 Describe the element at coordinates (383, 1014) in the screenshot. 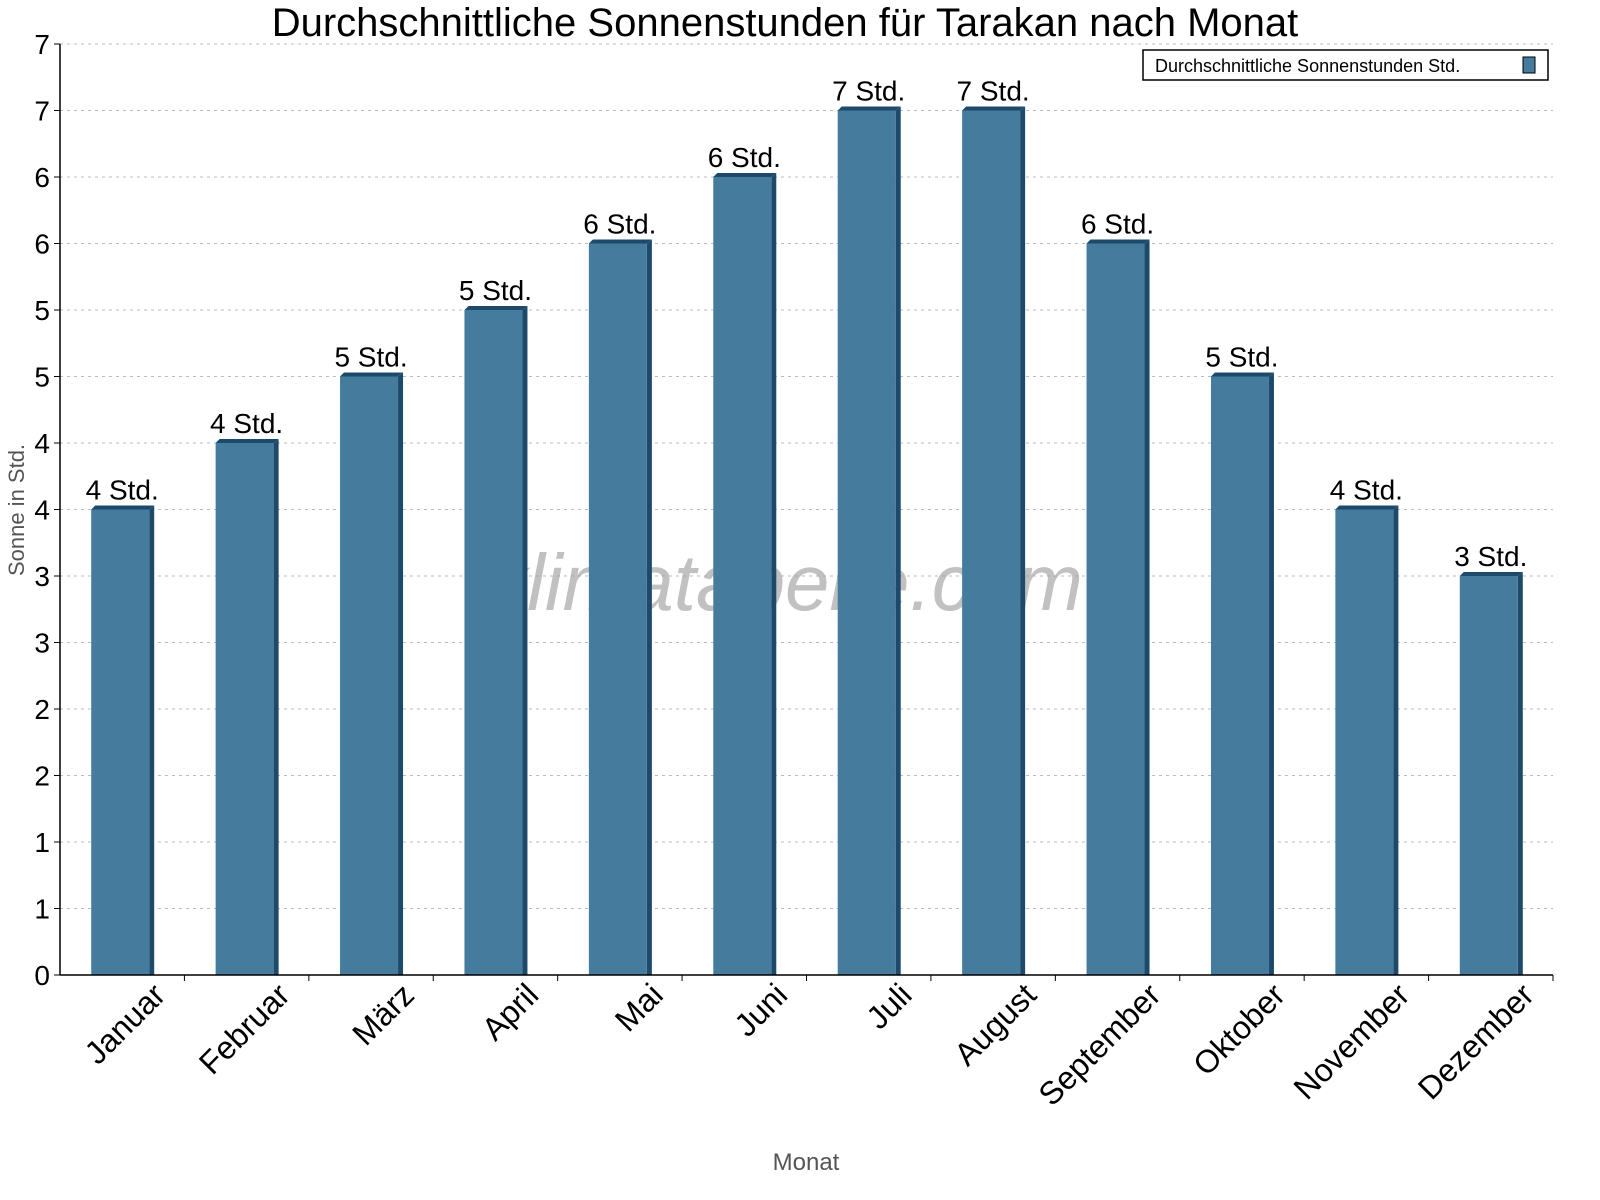

I see `x-tick-label: März` at that location.